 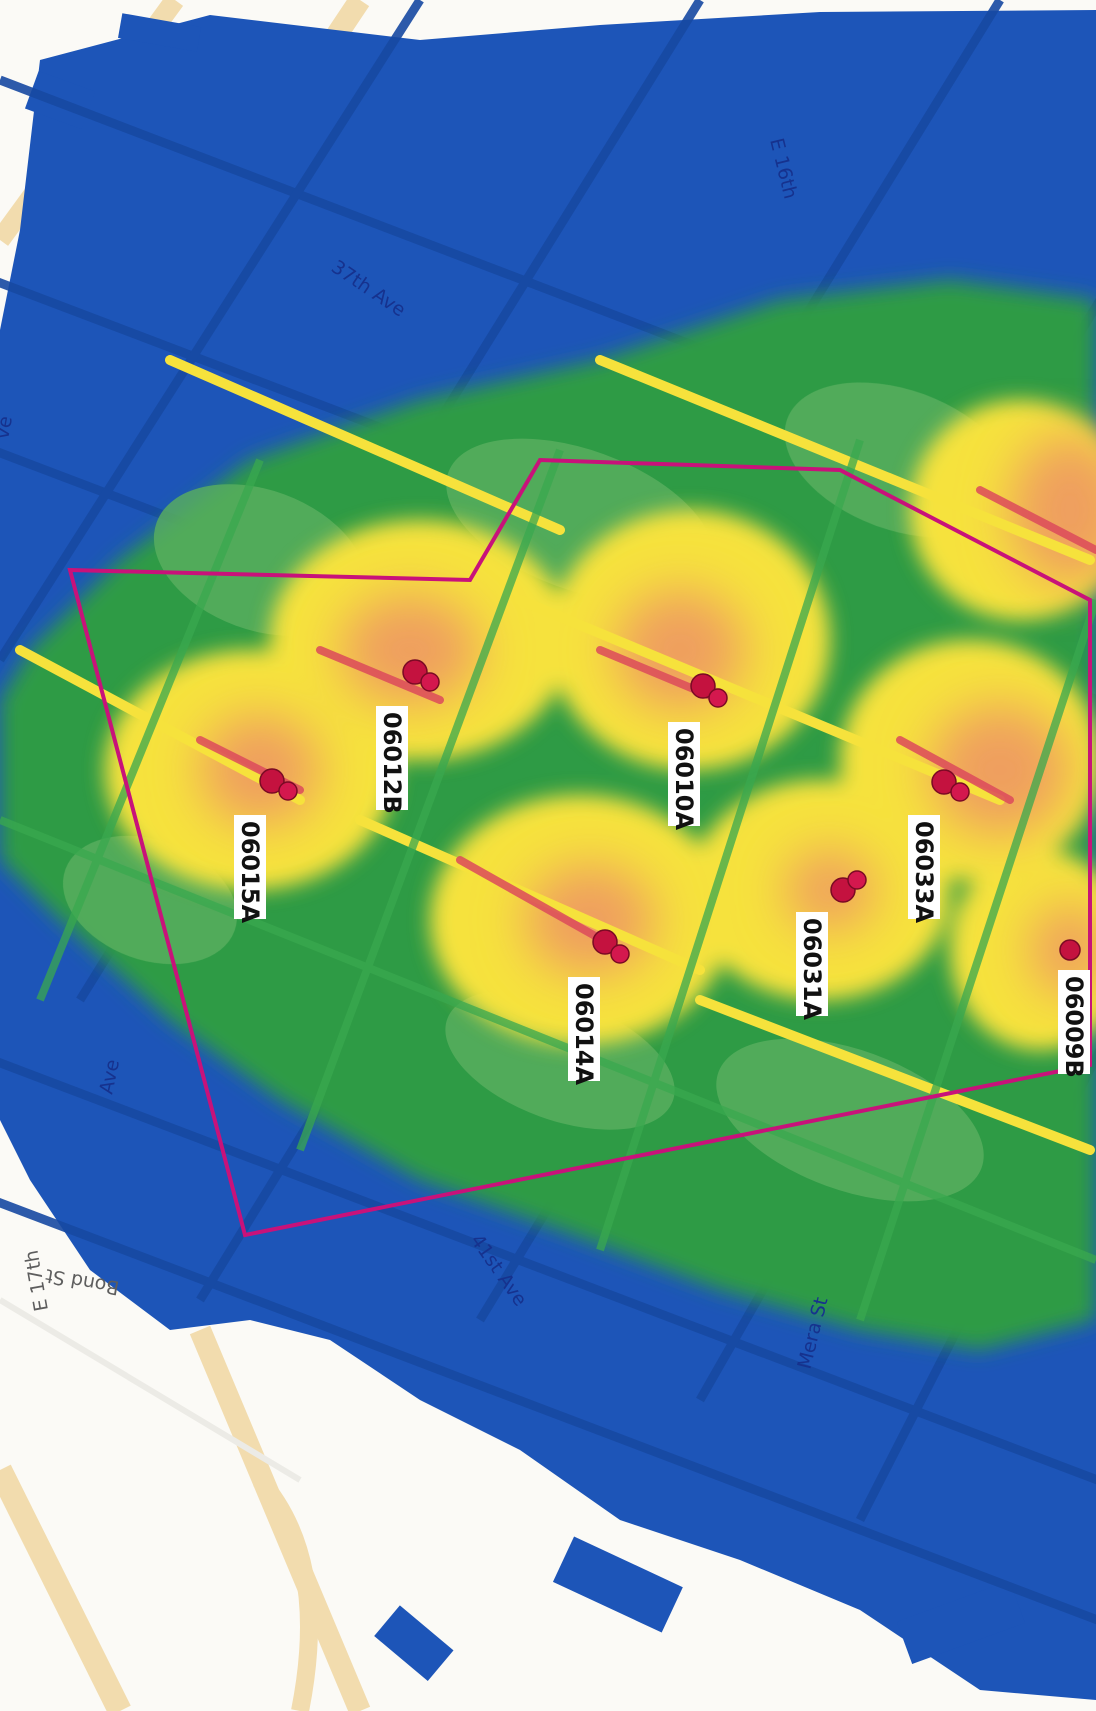 What do you see at coordinates (421, 675) in the screenshot?
I see `site-marker-06012B` at bounding box center [421, 675].